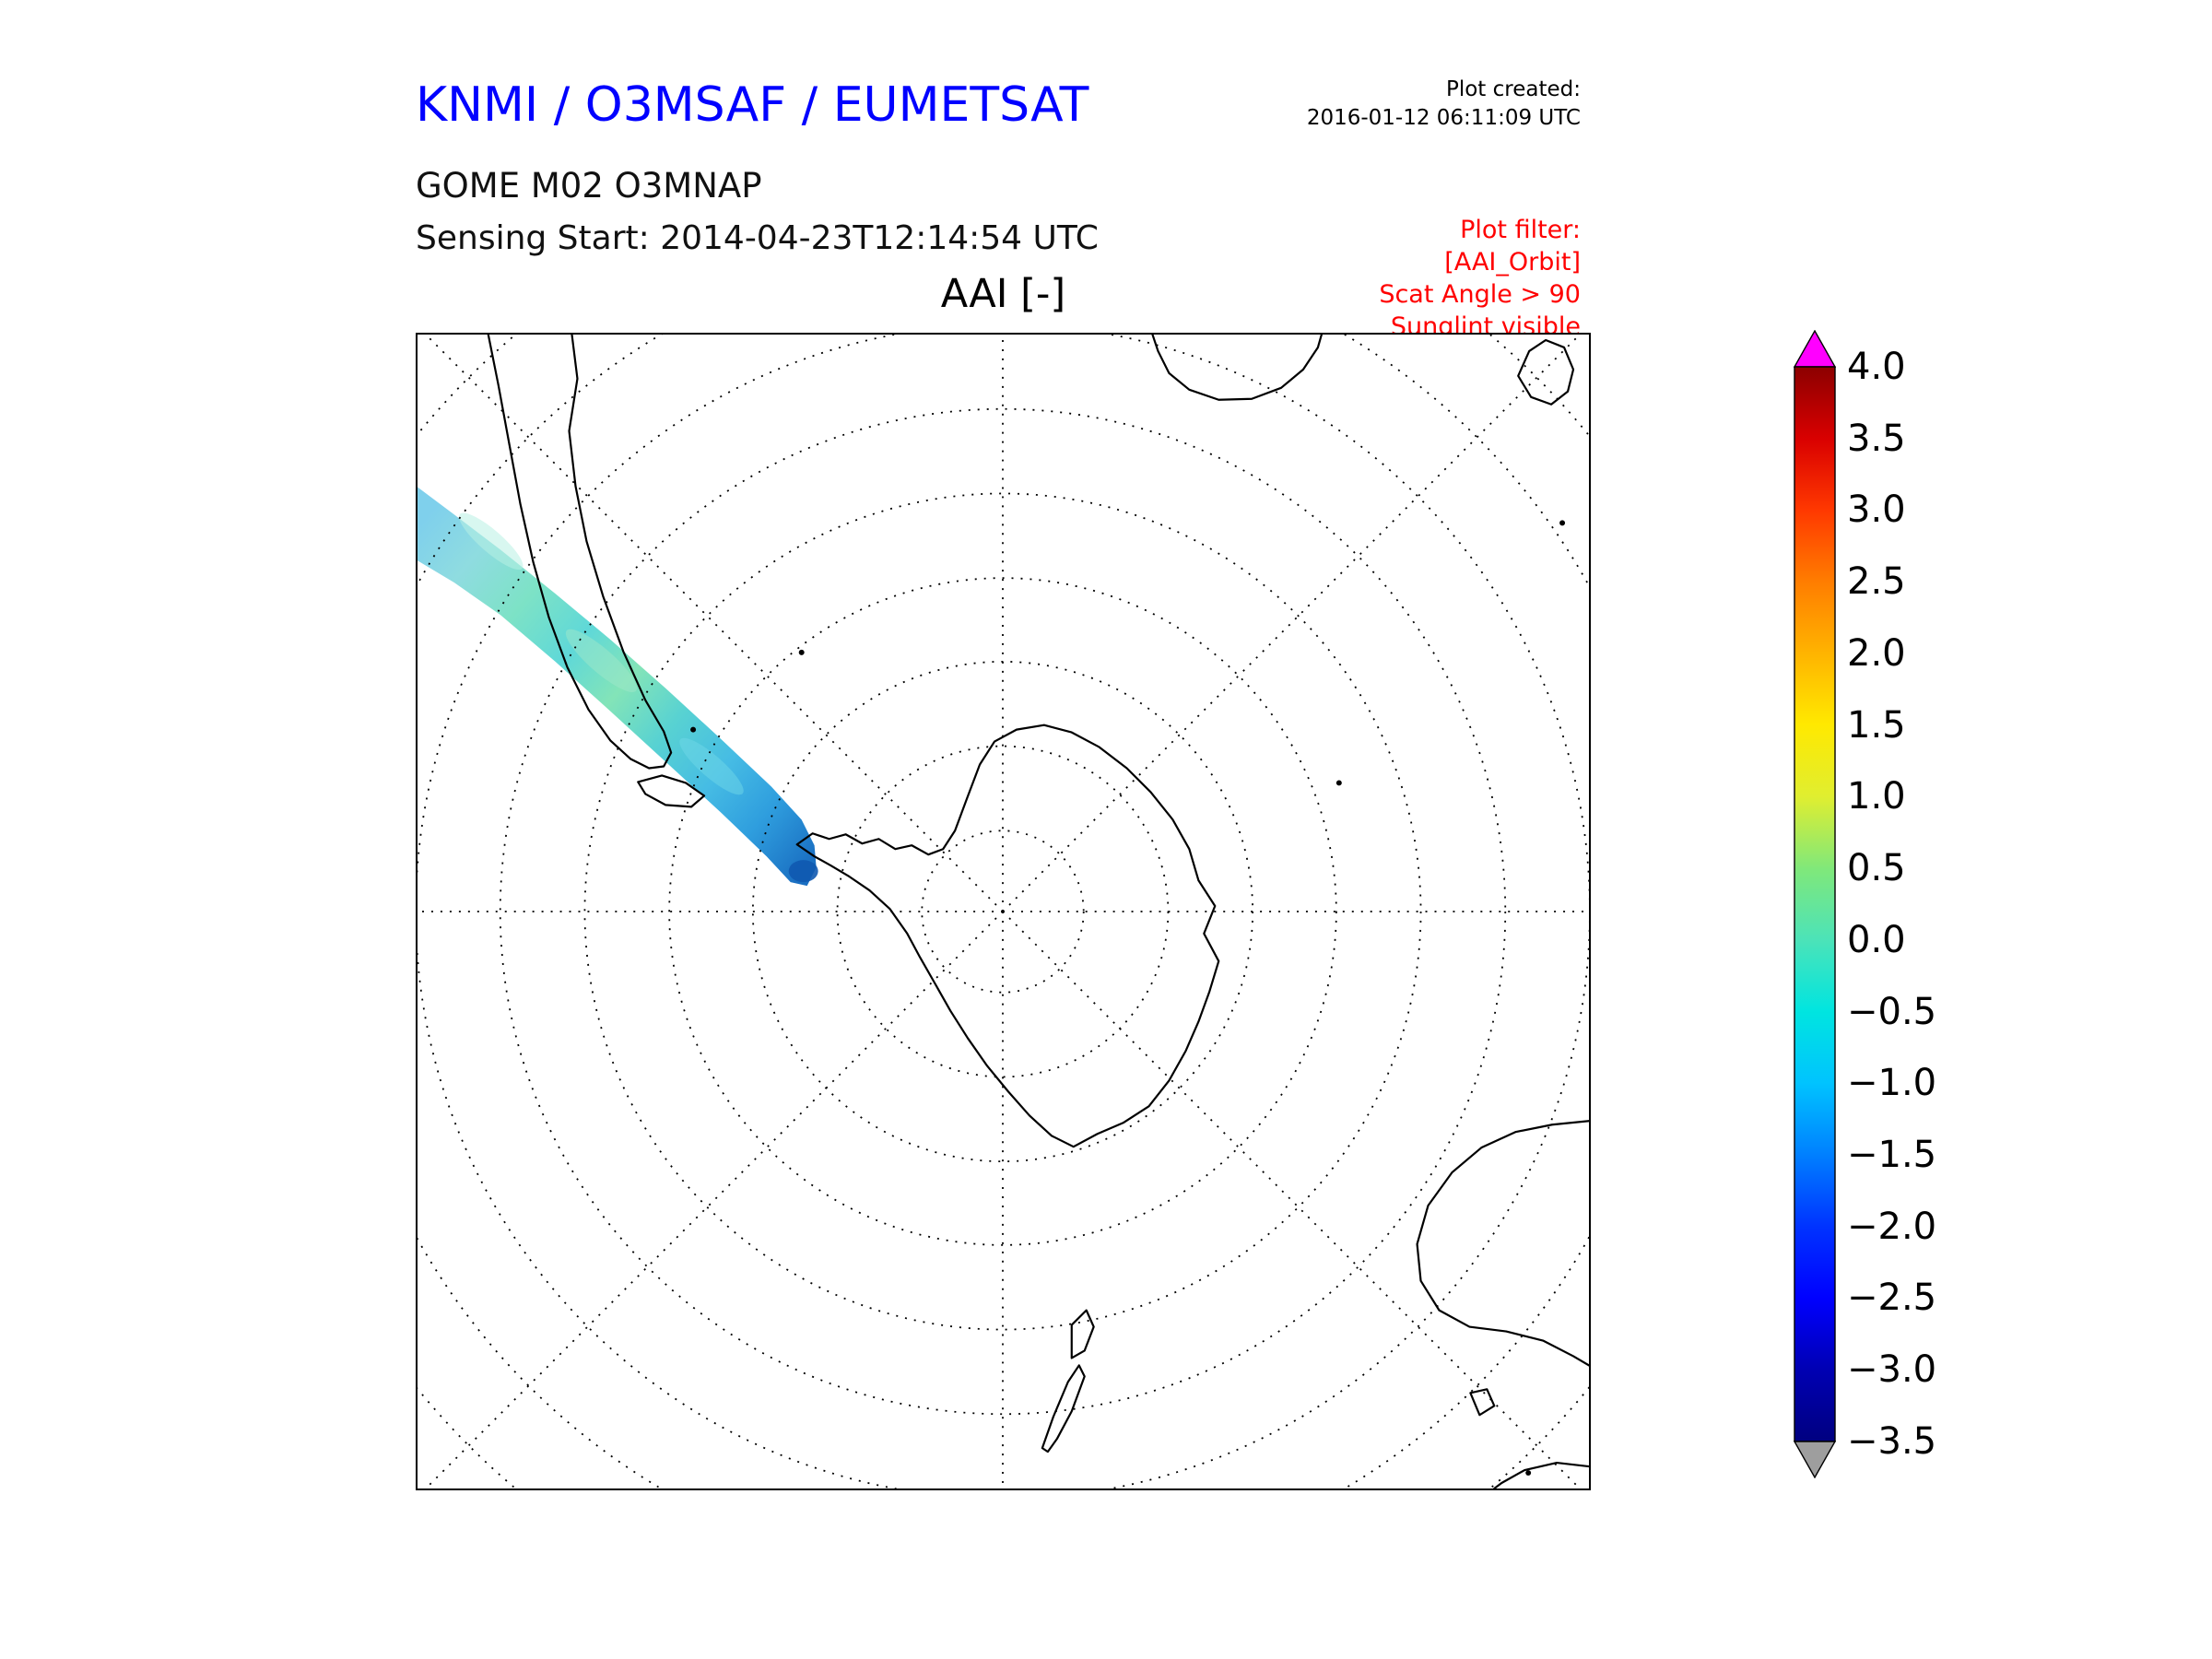  What do you see at coordinates (1815, 349) in the screenshot?
I see `colorbar-over-arrow-icon` at bounding box center [1815, 349].